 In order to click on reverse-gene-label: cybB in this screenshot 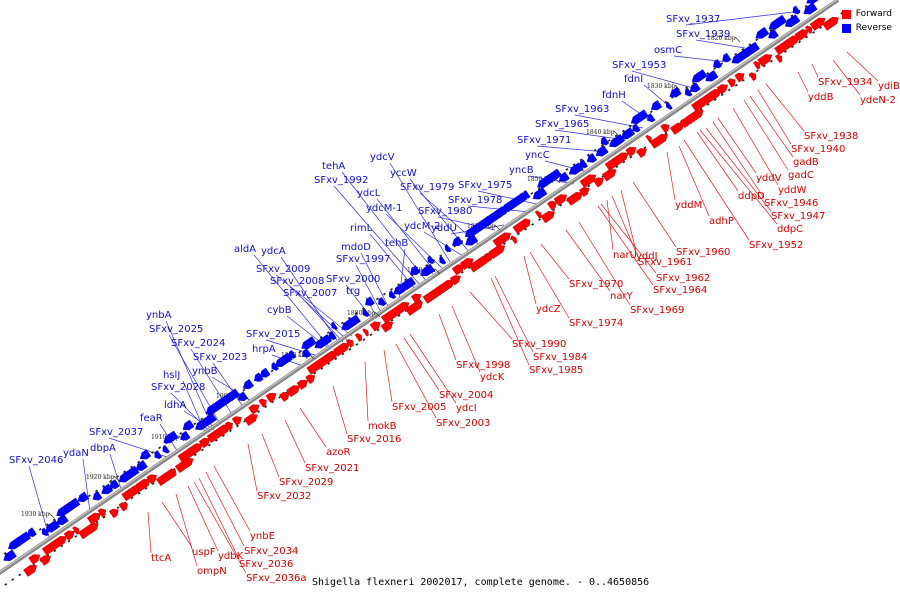, I will do `click(279, 310)`.